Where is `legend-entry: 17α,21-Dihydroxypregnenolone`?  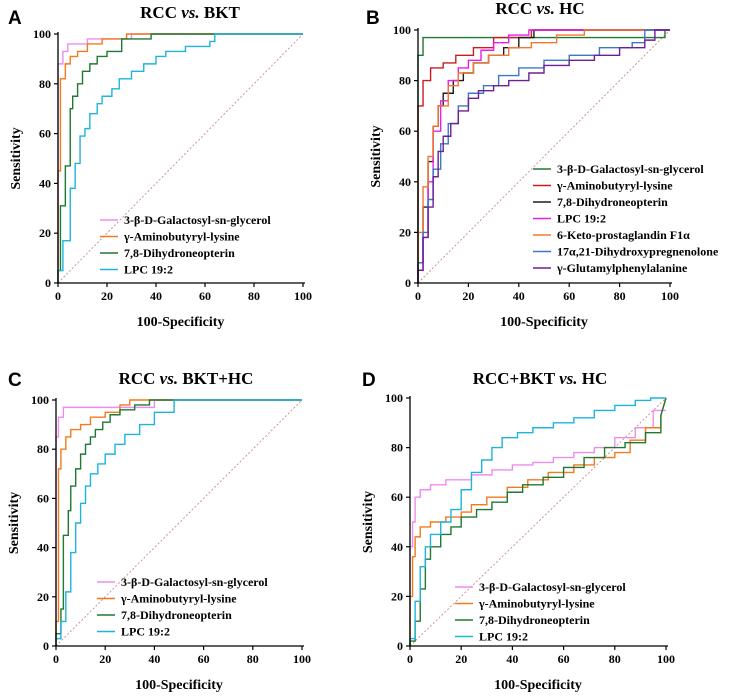 legend-entry: 17α,21-Dihydroxypregnenolone is located at coordinates (638, 252).